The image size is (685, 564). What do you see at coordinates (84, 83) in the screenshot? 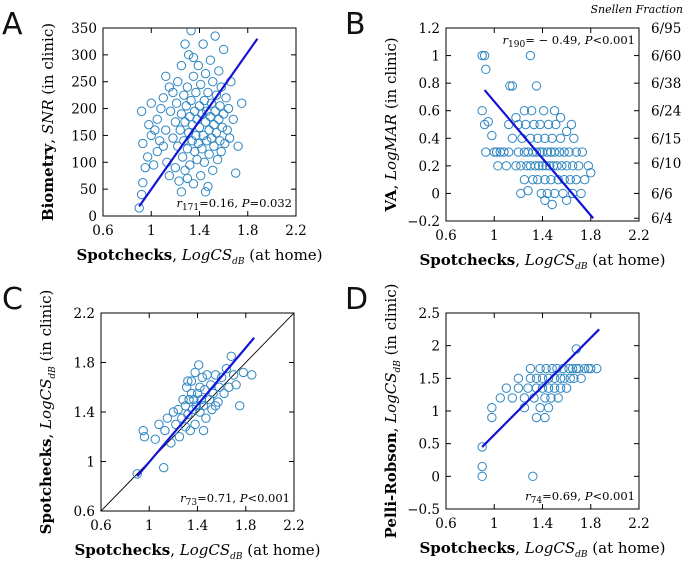
I see `y-tick-label: 250` at bounding box center [84, 83].